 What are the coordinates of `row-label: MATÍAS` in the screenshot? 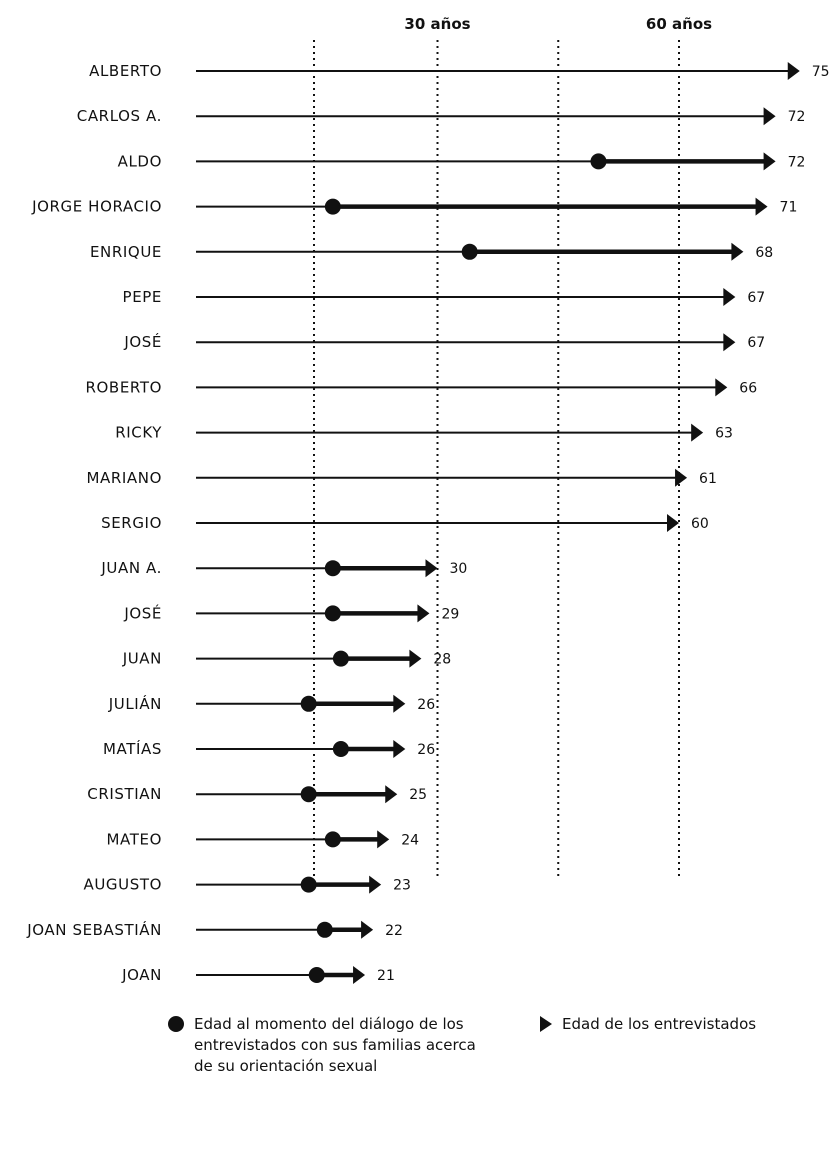 It's located at (132, 748).